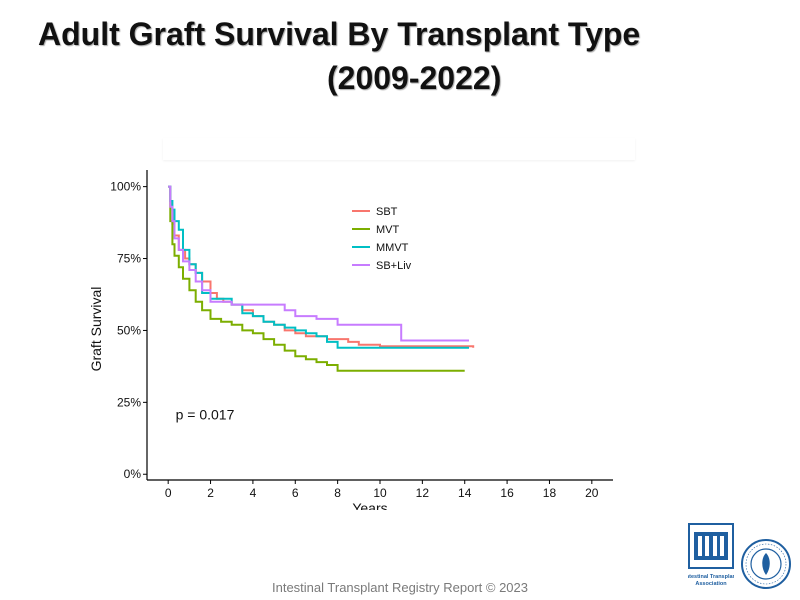  What do you see at coordinates (423, 493) in the screenshot?
I see `x-tick-label: 12` at bounding box center [423, 493].